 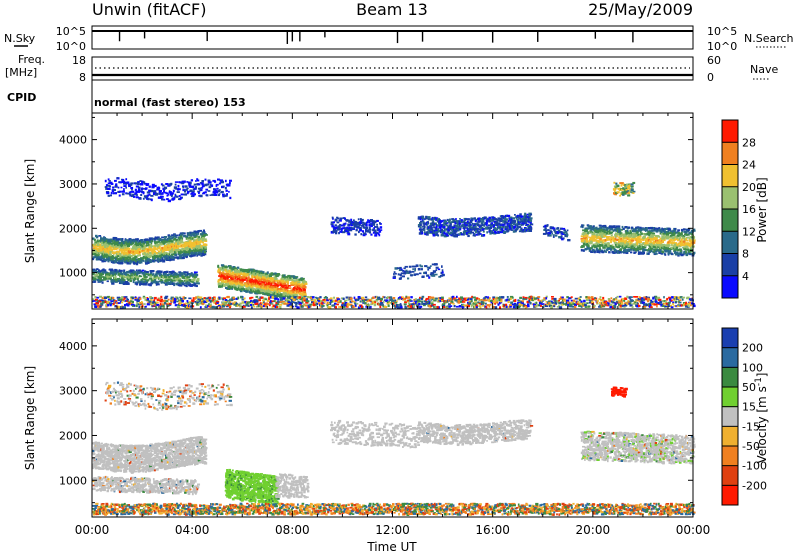 What do you see at coordinates (754, 466) in the screenshot?
I see `colorbar-tick-label: -100` at bounding box center [754, 466].